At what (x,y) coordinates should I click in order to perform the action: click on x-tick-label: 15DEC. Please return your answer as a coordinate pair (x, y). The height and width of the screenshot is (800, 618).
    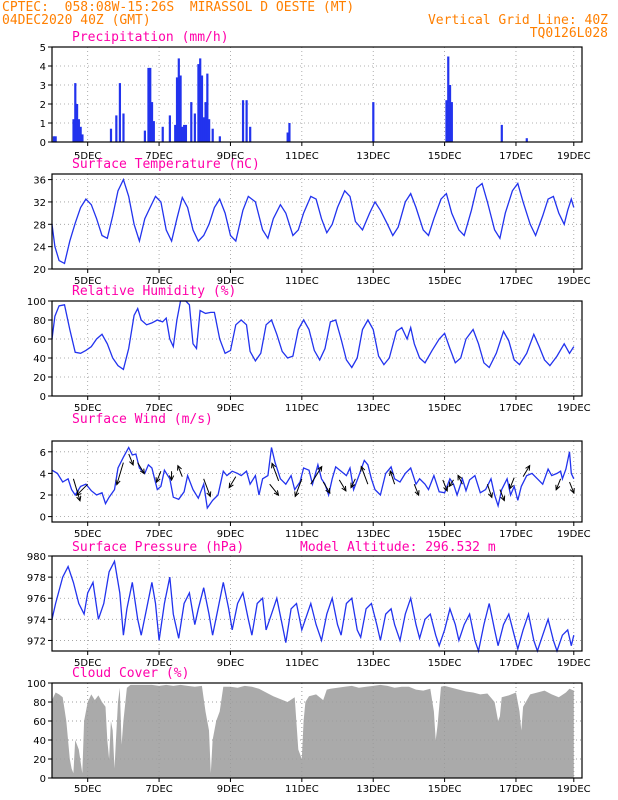
    Looking at the image, I should click on (445, 663).